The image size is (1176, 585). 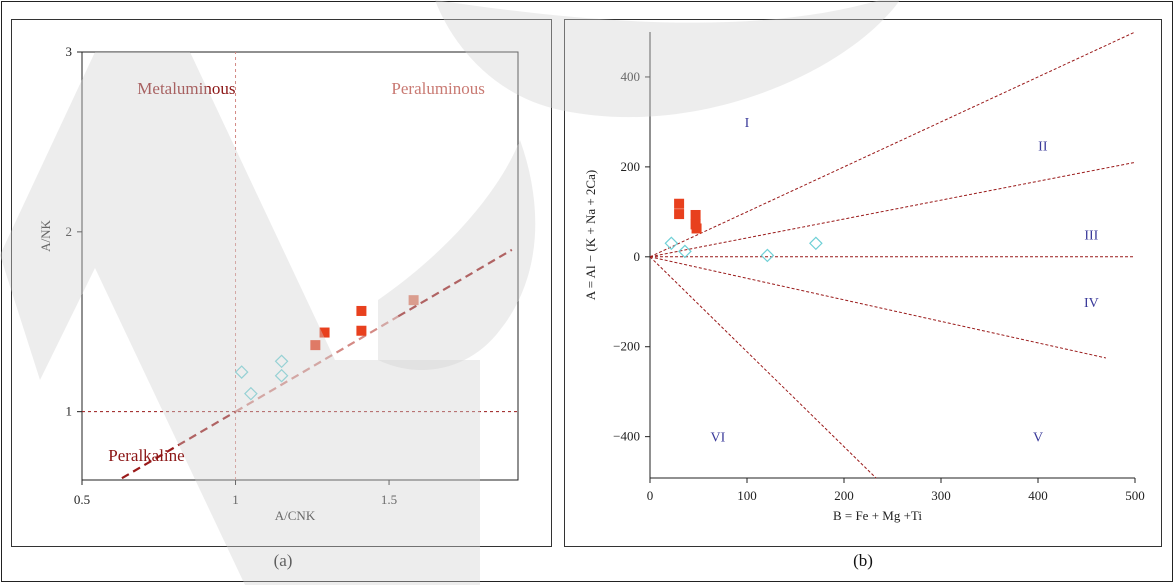 I want to click on caption-b: (b), so click(x=863, y=560).